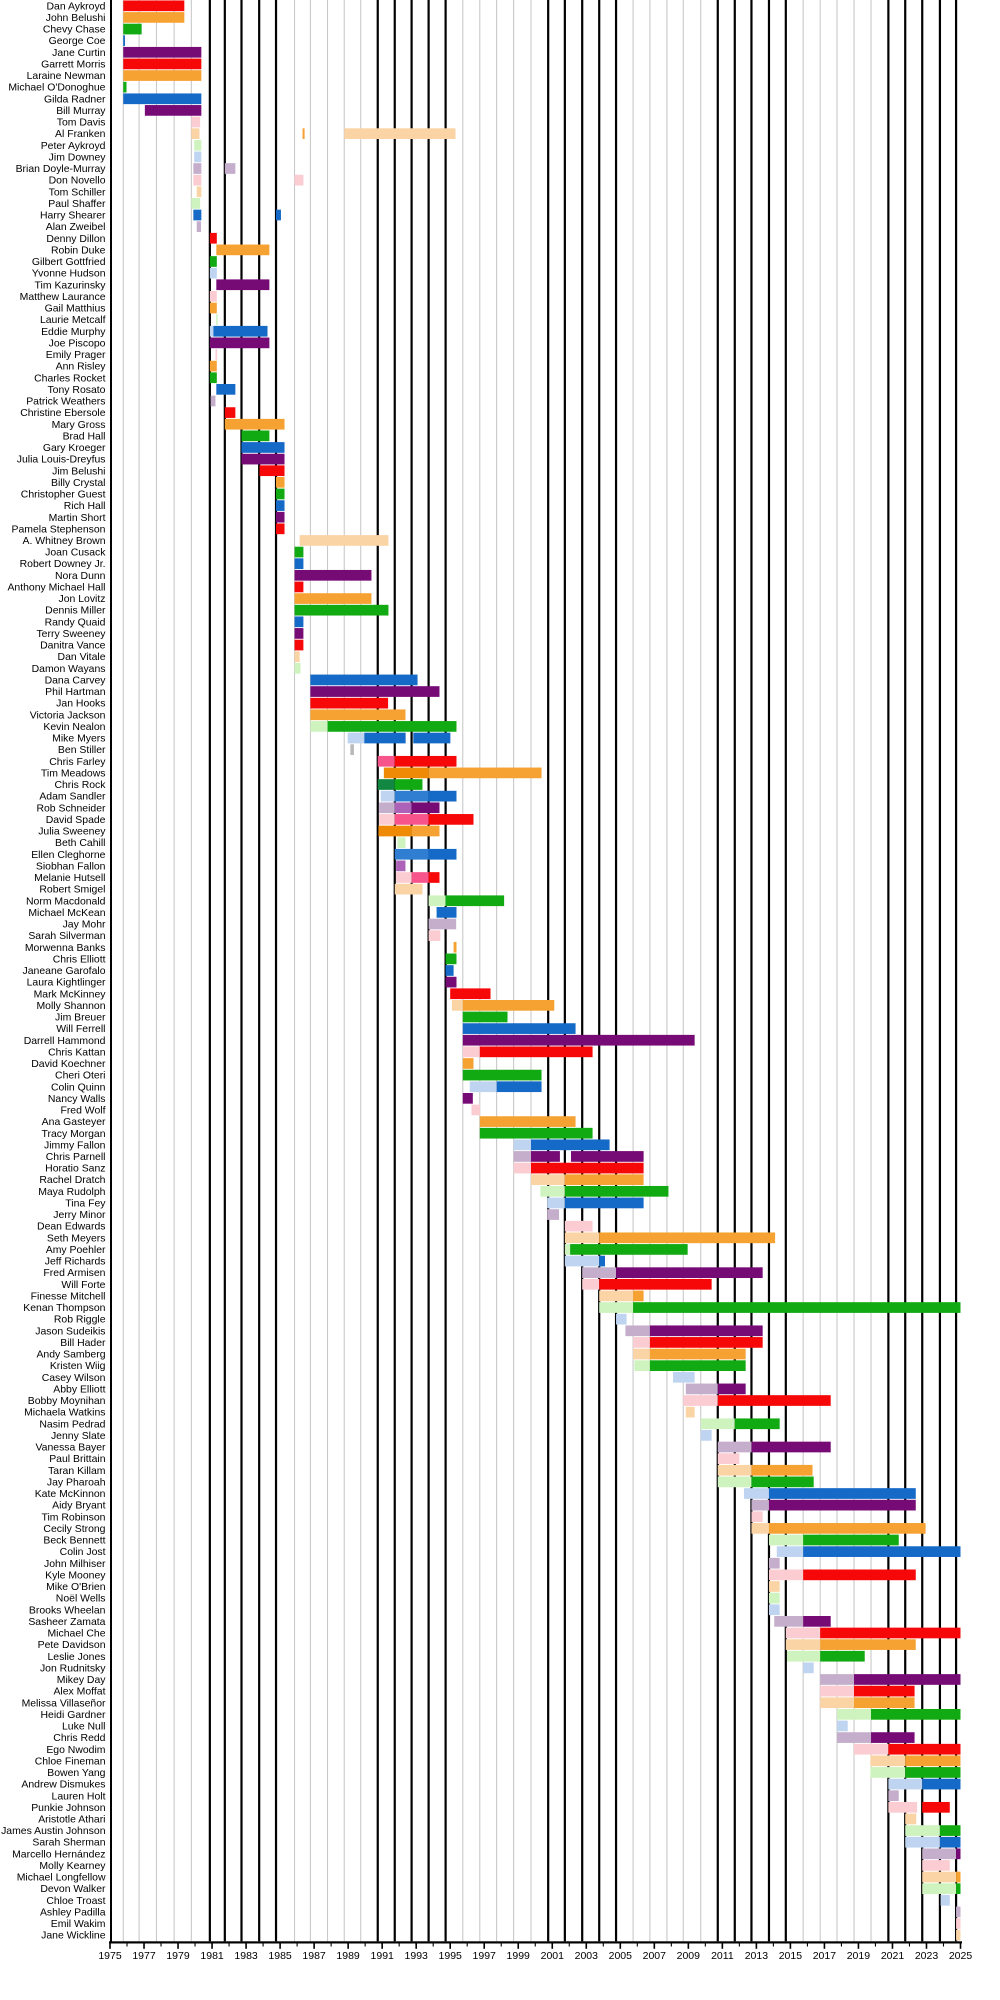 The height and width of the screenshot is (2000, 1000). I want to click on svg-text: Gail Matthius, so click(75, 309).